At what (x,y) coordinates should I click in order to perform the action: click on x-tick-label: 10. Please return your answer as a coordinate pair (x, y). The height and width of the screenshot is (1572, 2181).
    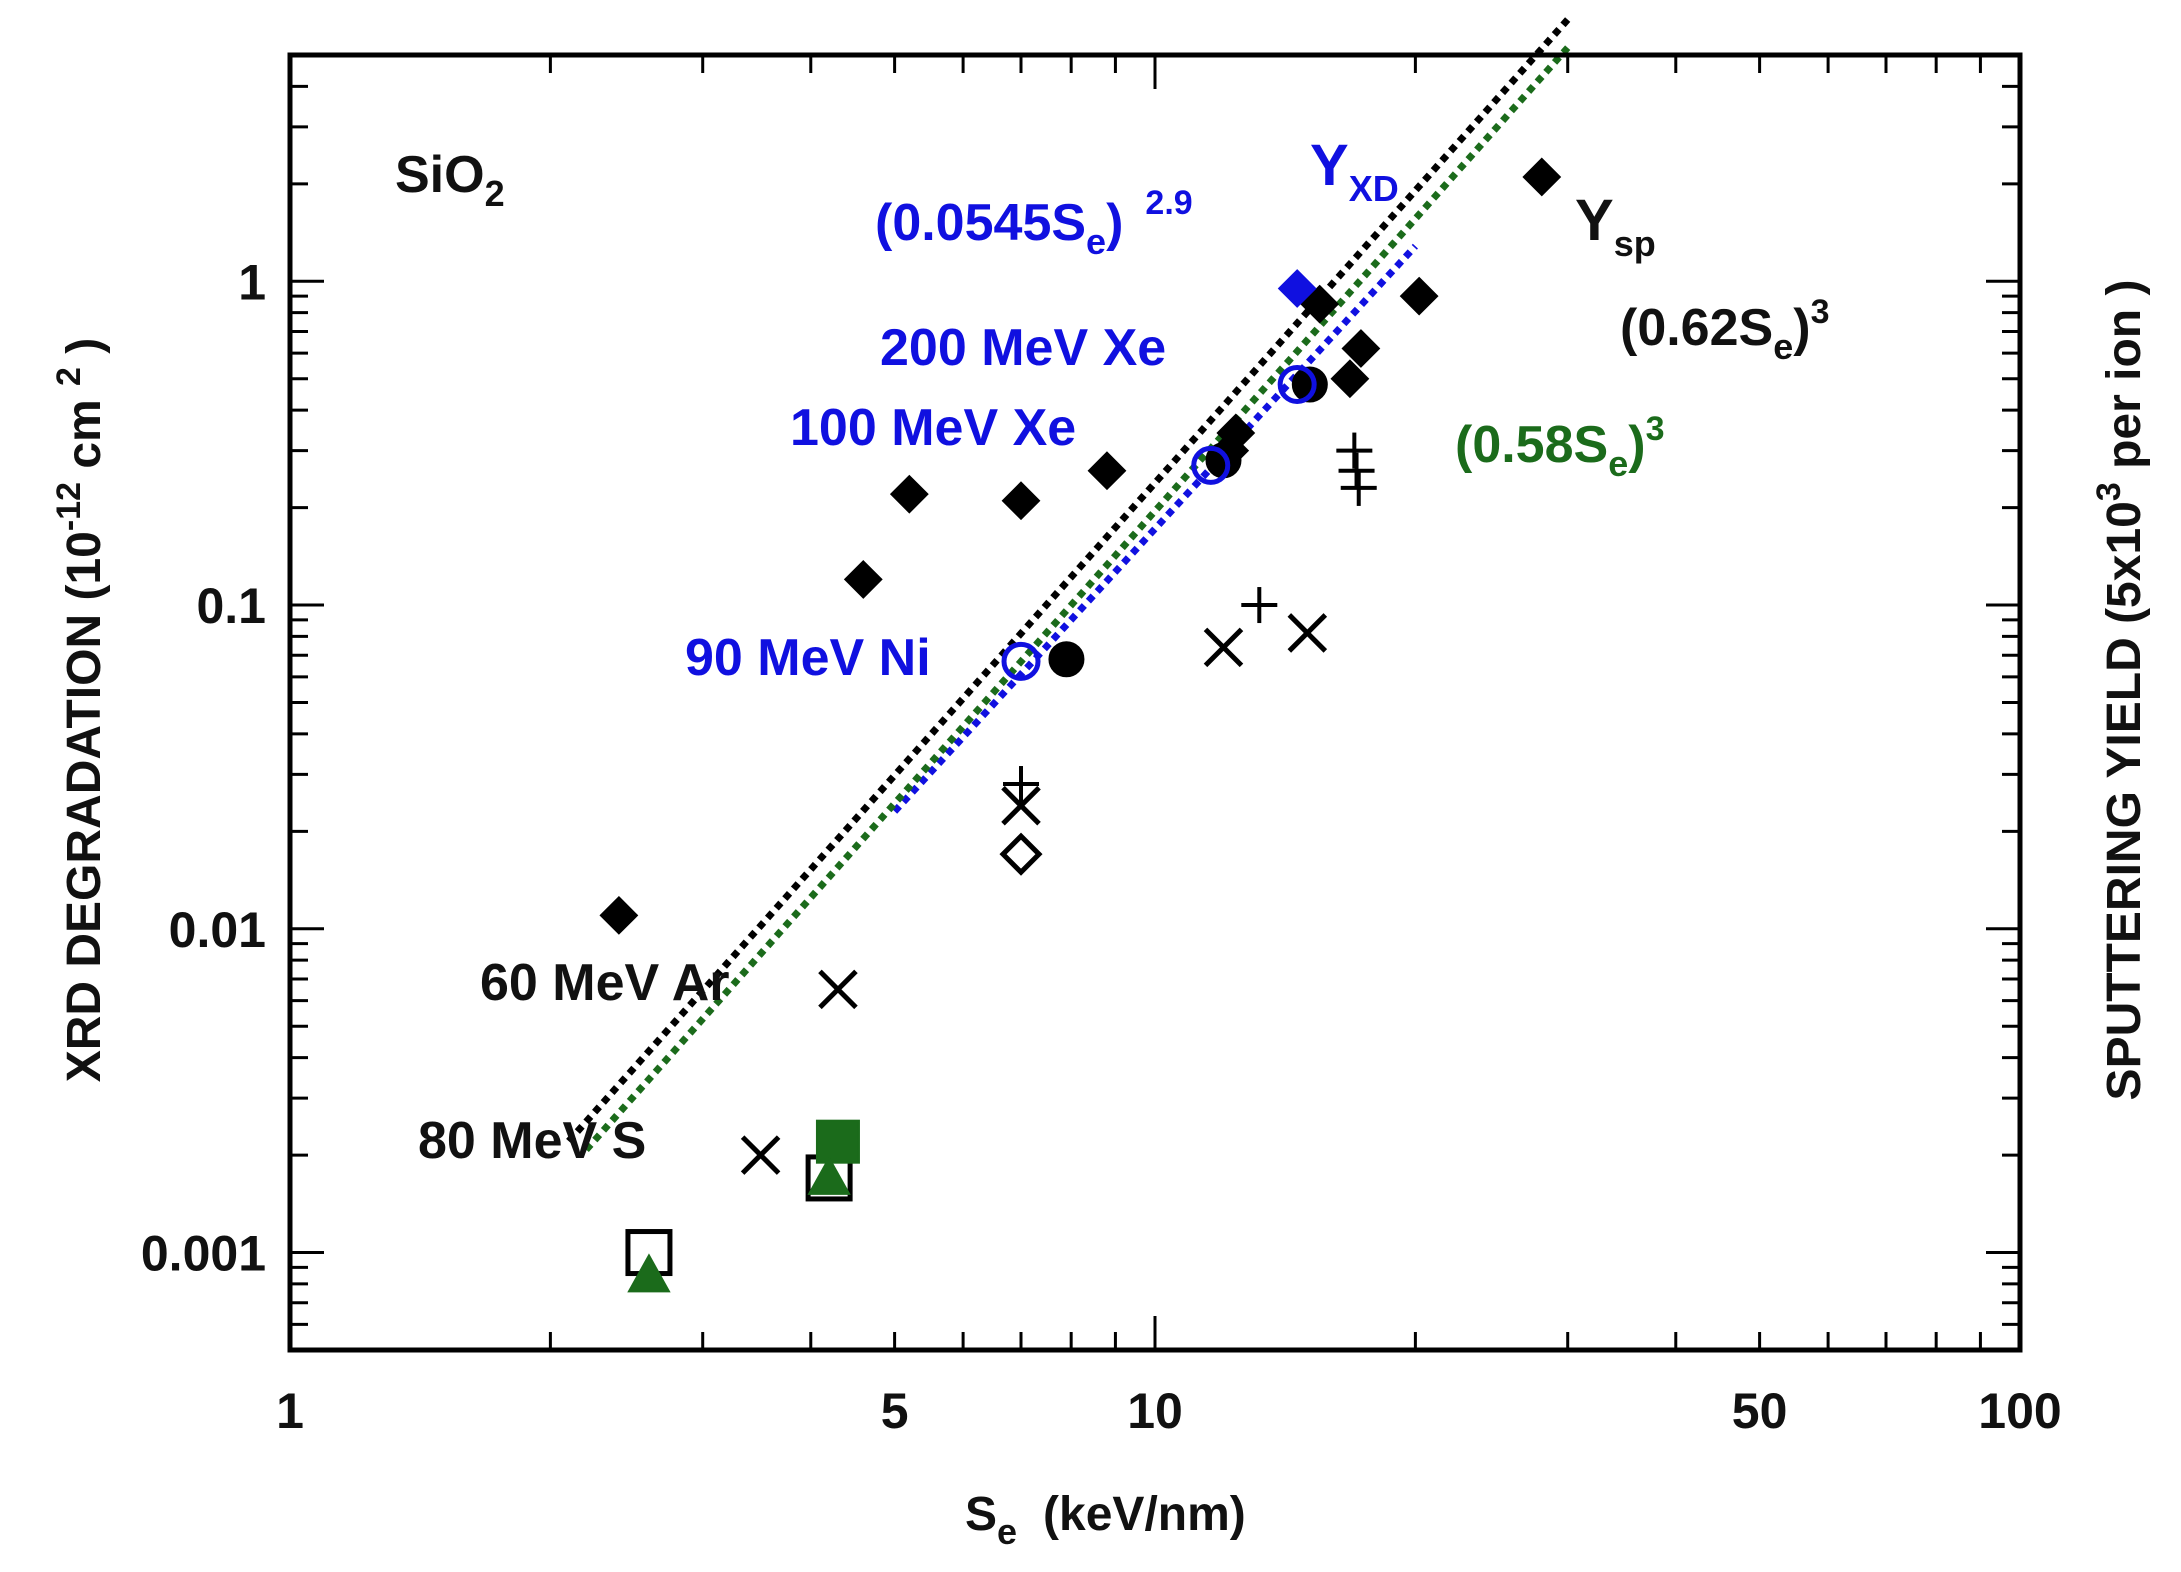
    Looking at the image, I should click on (1155, 1411).